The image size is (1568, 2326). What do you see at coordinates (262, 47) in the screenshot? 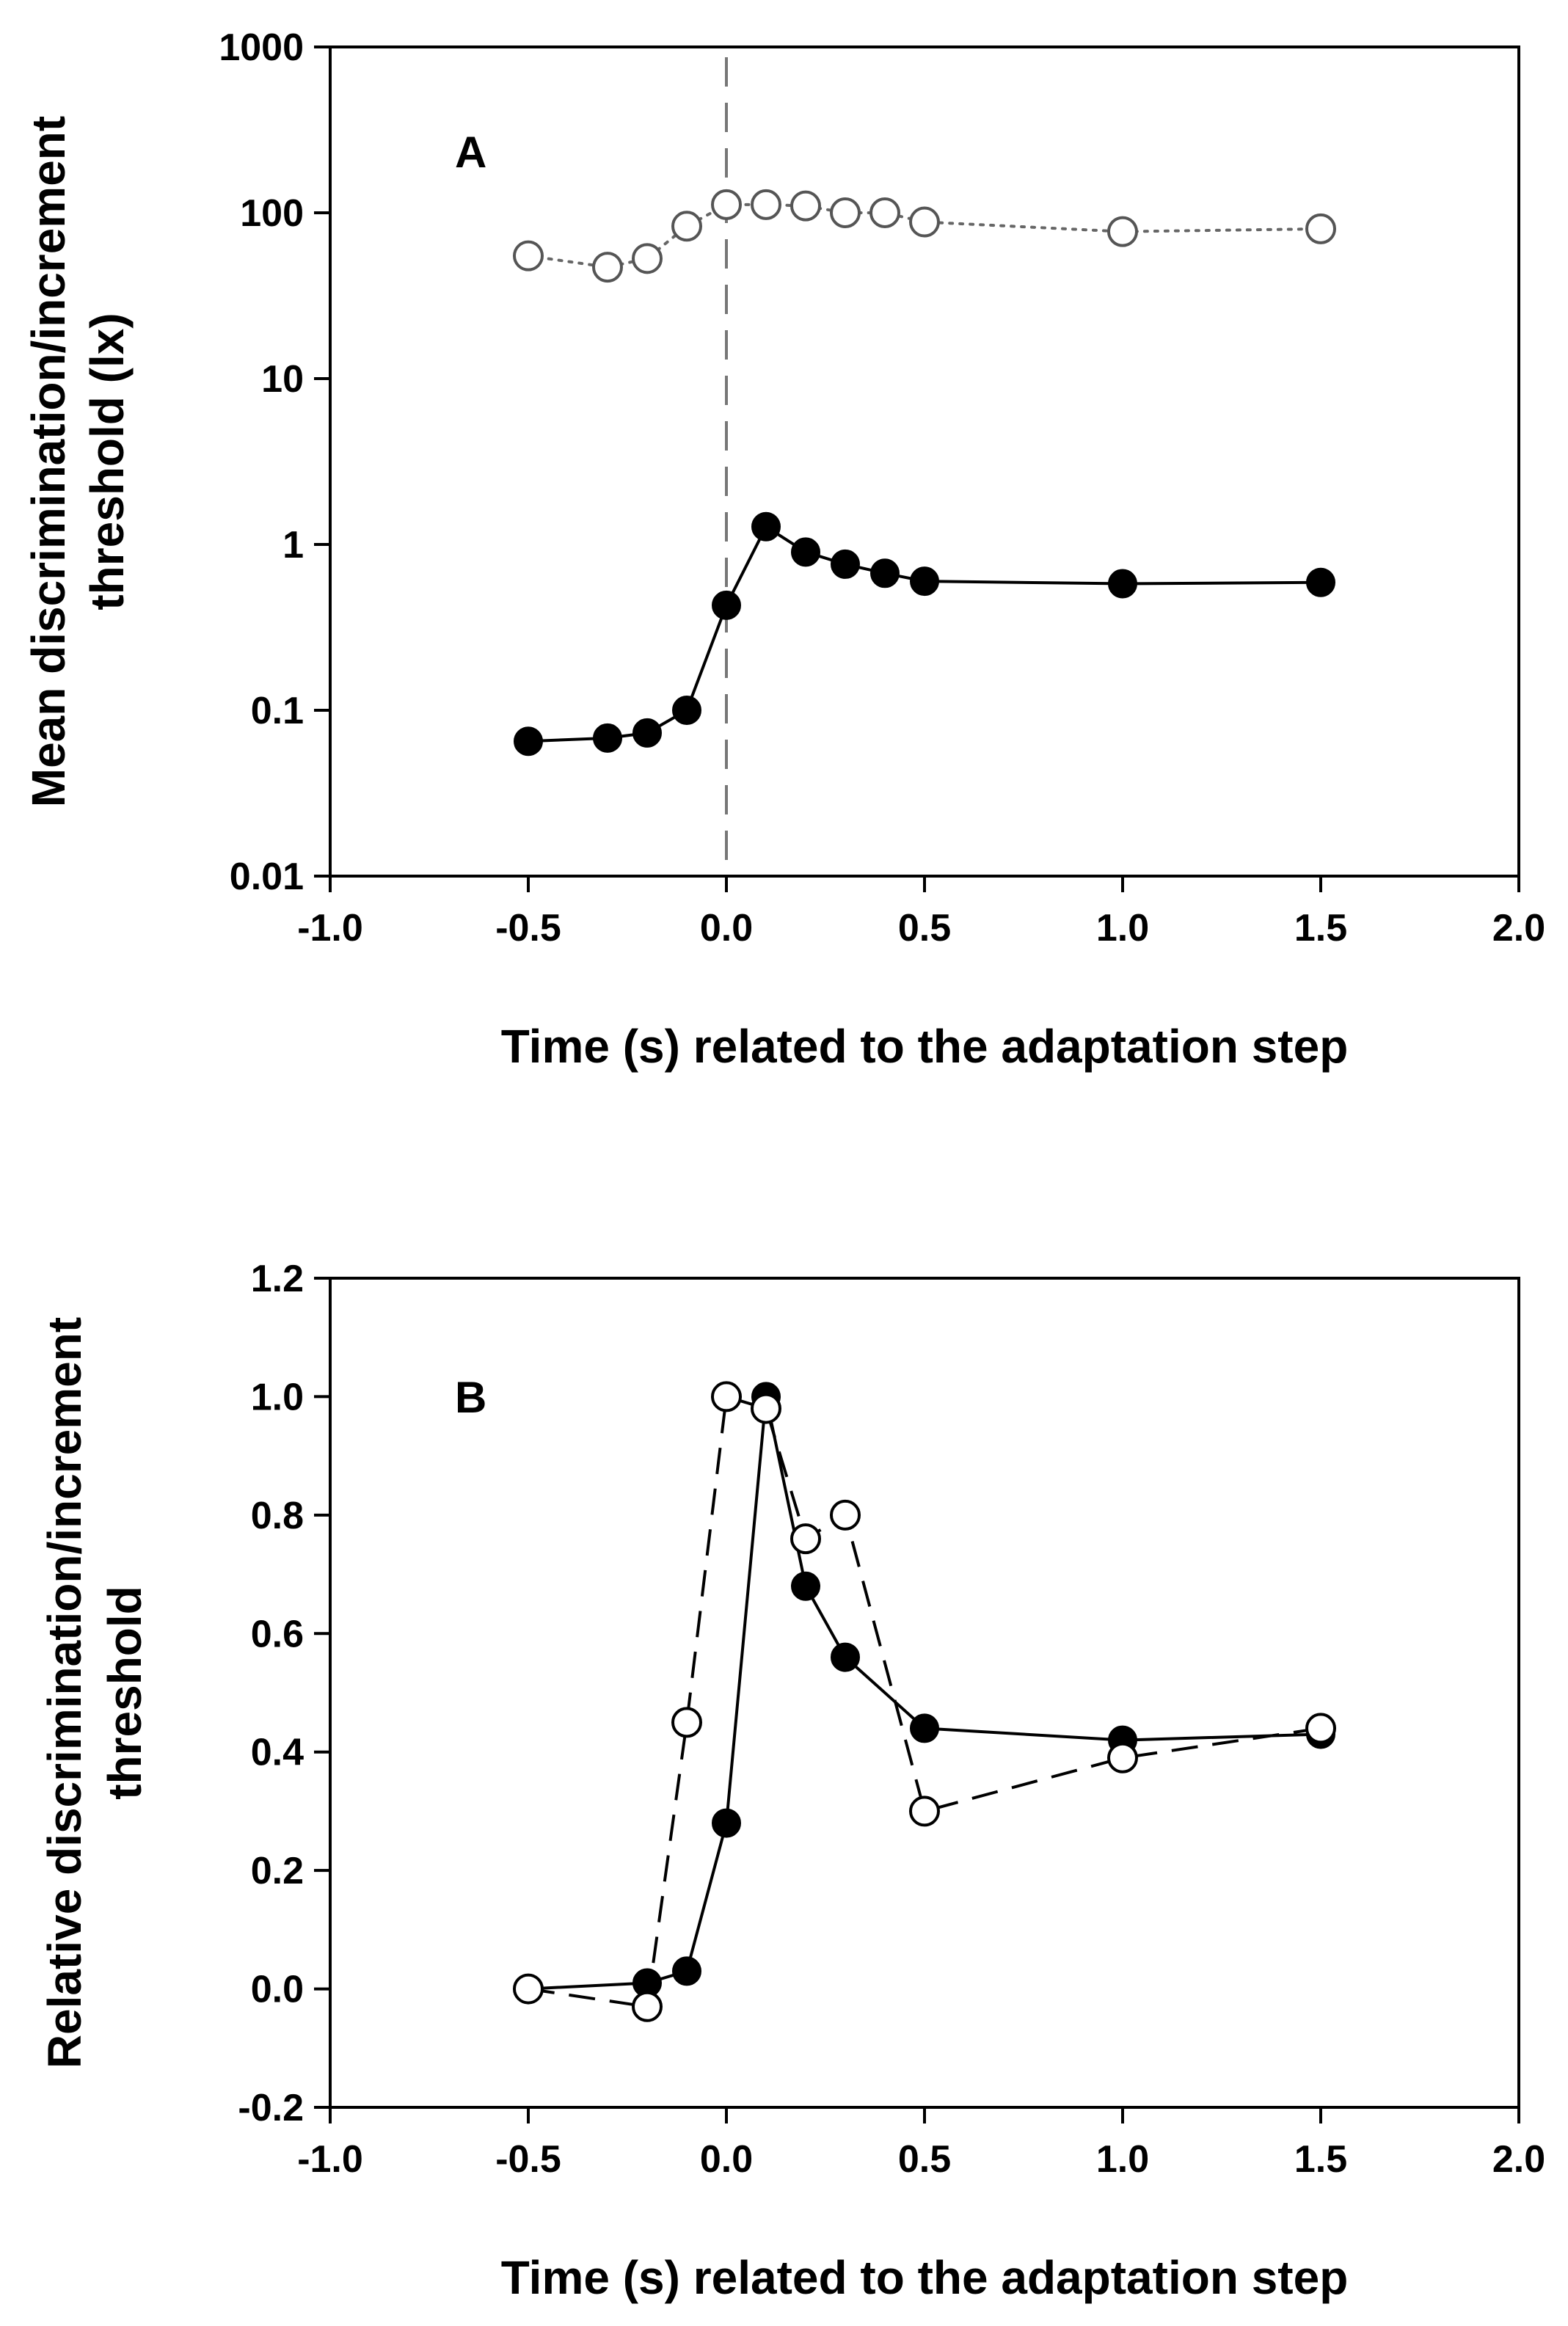
I see `panel-a-y-tick-label: 1000` at bounding box center [262, 47].